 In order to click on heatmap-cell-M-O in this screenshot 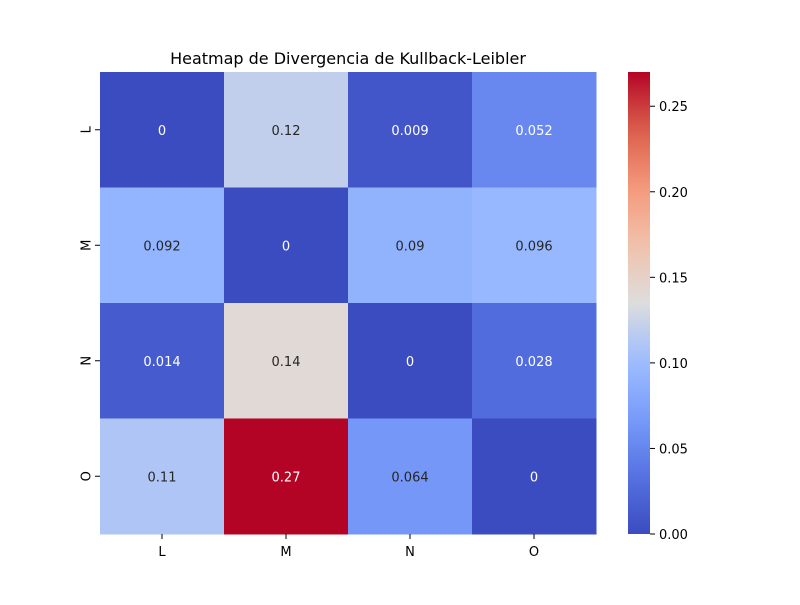, I will do `click(534, 245)`.